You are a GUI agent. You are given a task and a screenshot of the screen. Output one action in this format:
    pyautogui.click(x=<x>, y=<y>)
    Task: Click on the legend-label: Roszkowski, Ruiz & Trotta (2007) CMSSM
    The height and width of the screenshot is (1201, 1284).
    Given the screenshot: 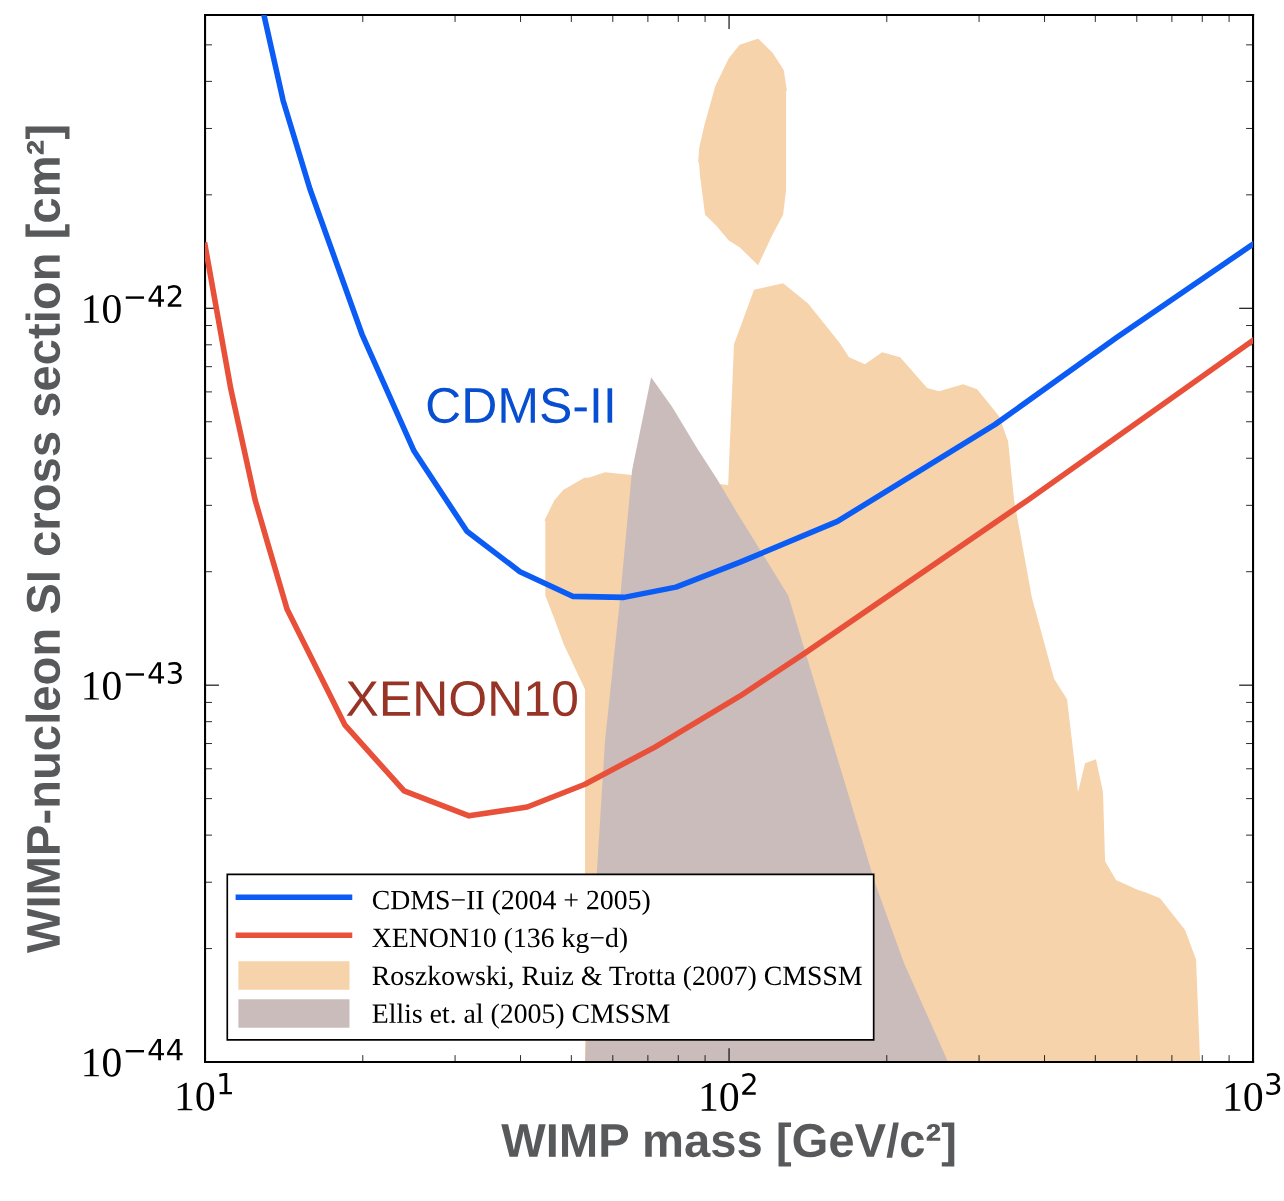 What is the action you would take?
    pyautogui.click(x=617, y=978)
    